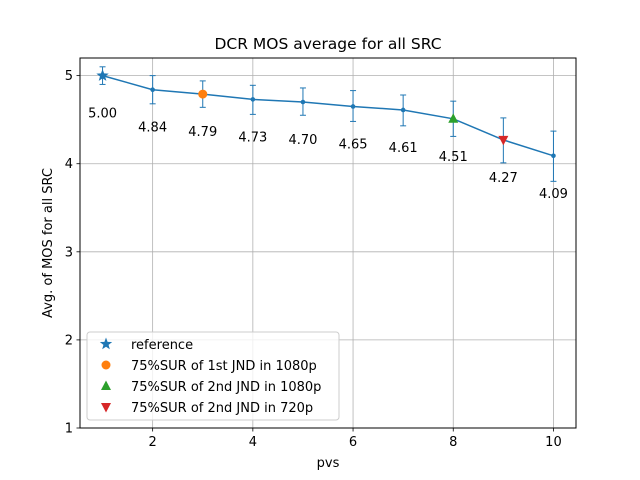  I want to click on data-label: 4.09, so click(553, 194).